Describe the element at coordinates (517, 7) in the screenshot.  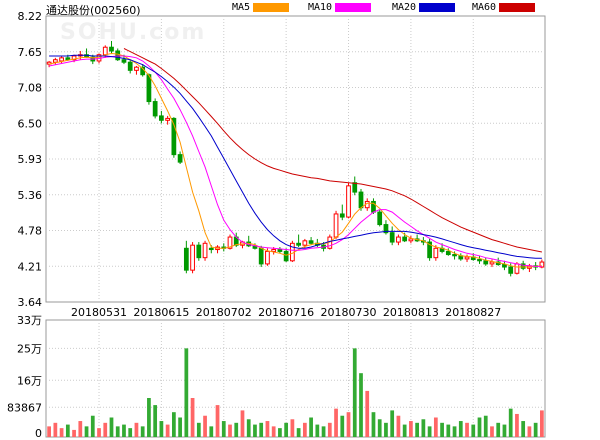
I see `legend-swatch` at that location.